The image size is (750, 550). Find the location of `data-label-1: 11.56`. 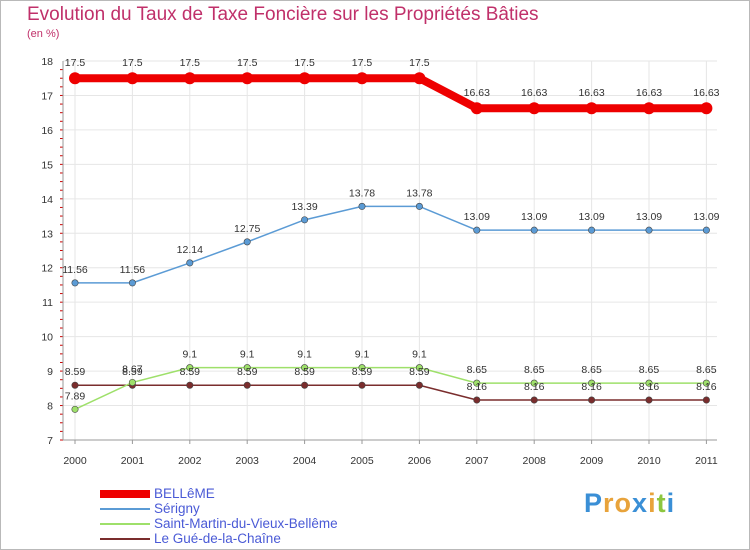

data-label-1: 11.56 is located at coordinates (75, 270).